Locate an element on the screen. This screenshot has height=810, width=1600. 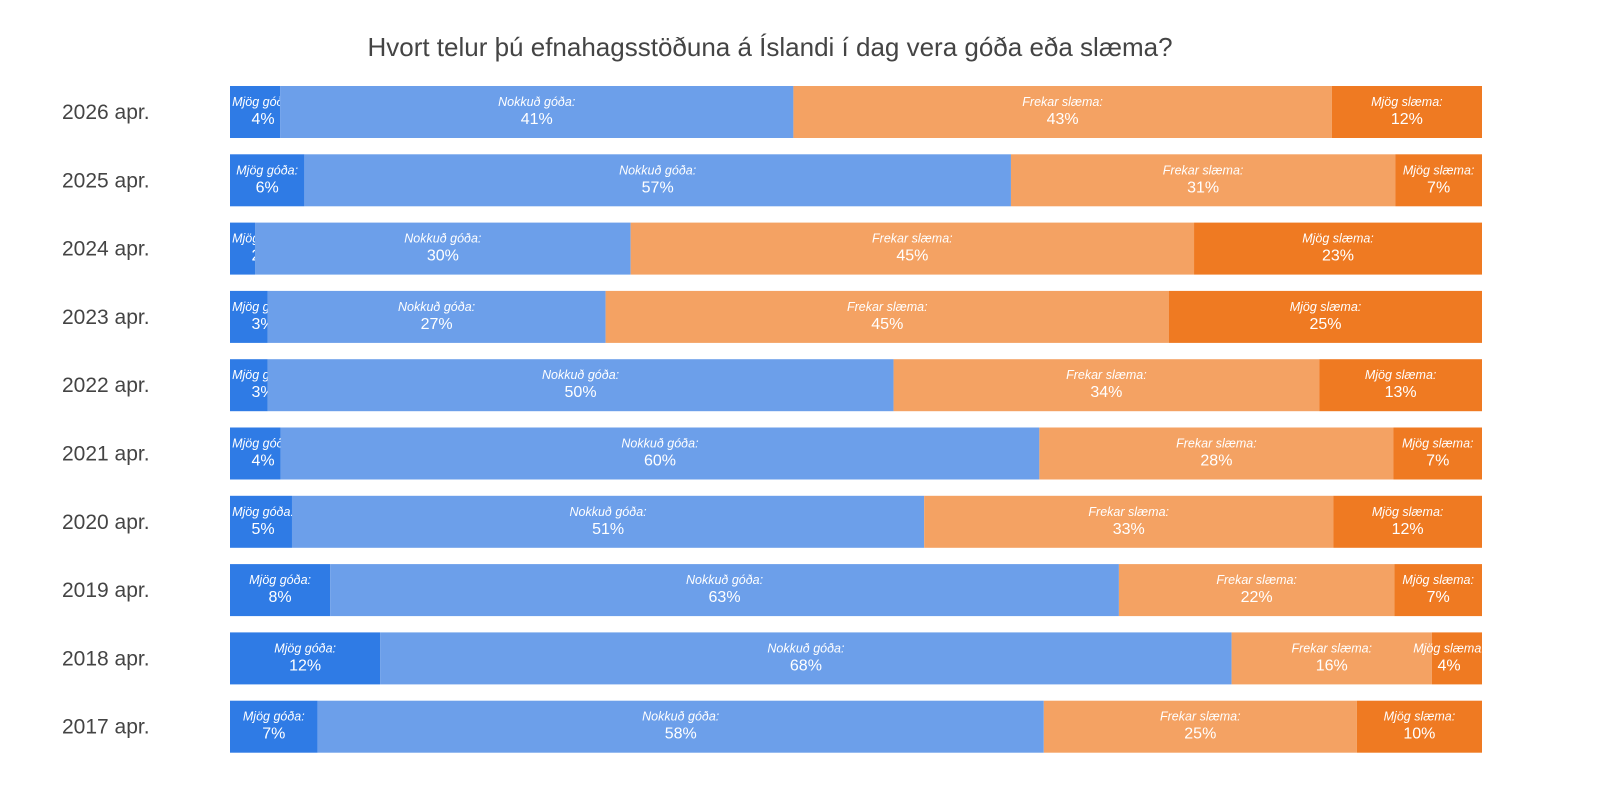
y-axis-label: 2018 apr. is located at coordinates (106, 658).